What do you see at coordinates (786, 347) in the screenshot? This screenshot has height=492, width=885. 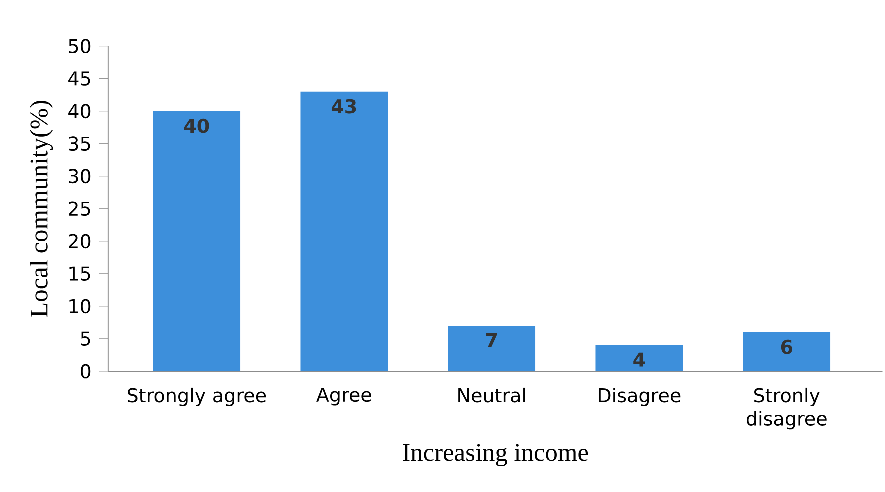 I see `data-label: 6` at bounding box center [786, 347].